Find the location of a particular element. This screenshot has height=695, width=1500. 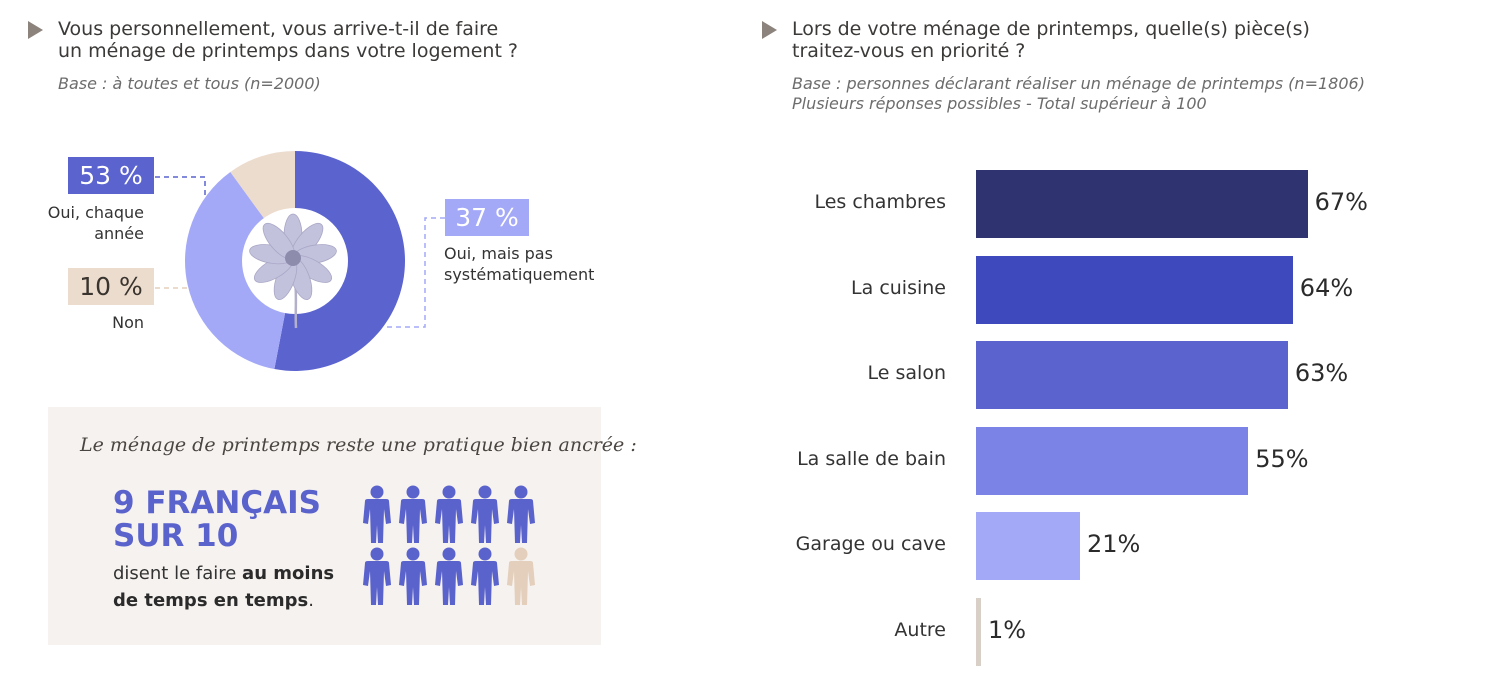

right-question-line2: traitez-vous en priorité ? is located at coordinates (909, 51).